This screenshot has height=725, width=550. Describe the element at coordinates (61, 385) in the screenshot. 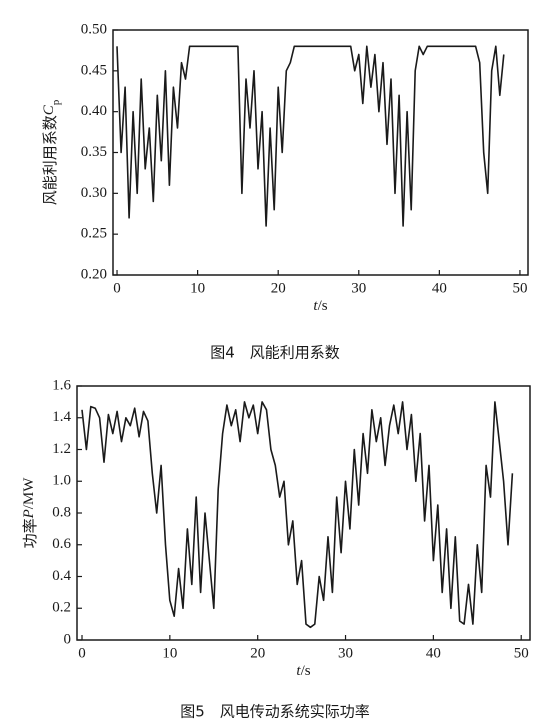

I see `y-tick-label: 1.6` at that location.